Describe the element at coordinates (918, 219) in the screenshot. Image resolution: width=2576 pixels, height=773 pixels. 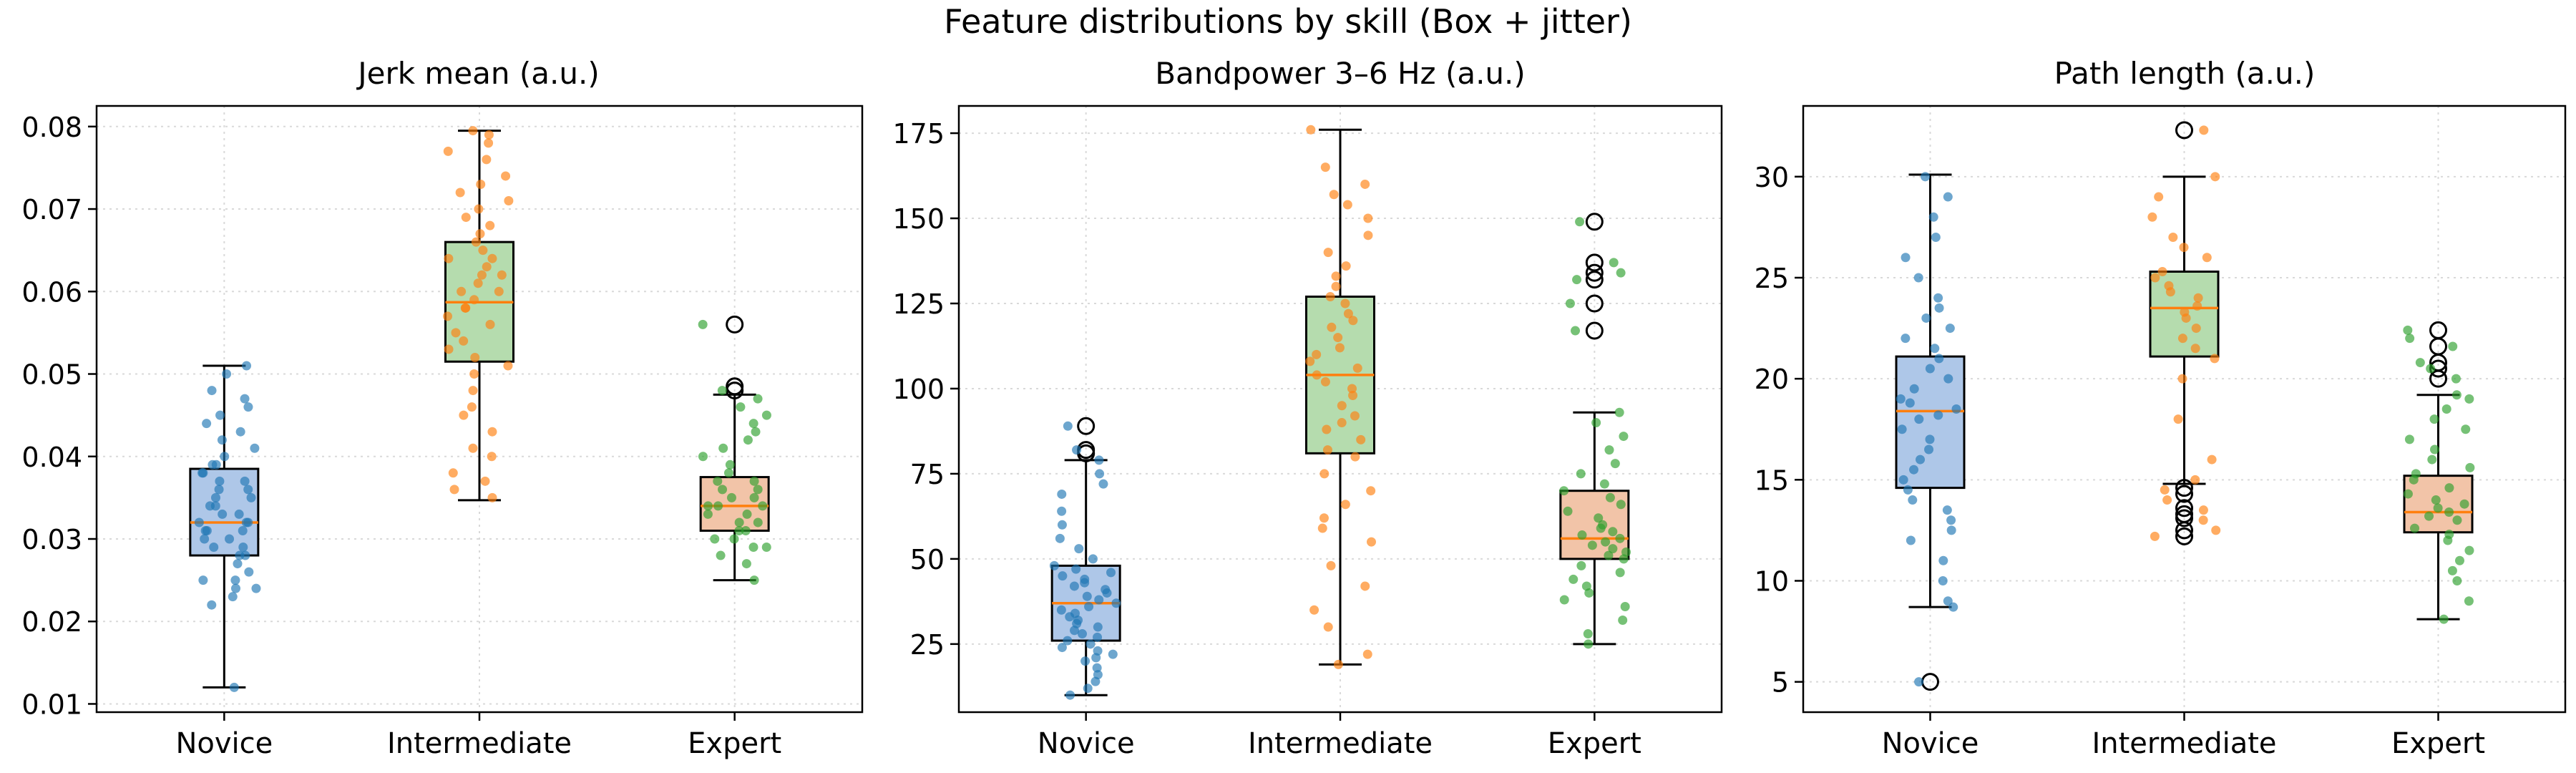
I see `y-tick-label: 150` at that location.